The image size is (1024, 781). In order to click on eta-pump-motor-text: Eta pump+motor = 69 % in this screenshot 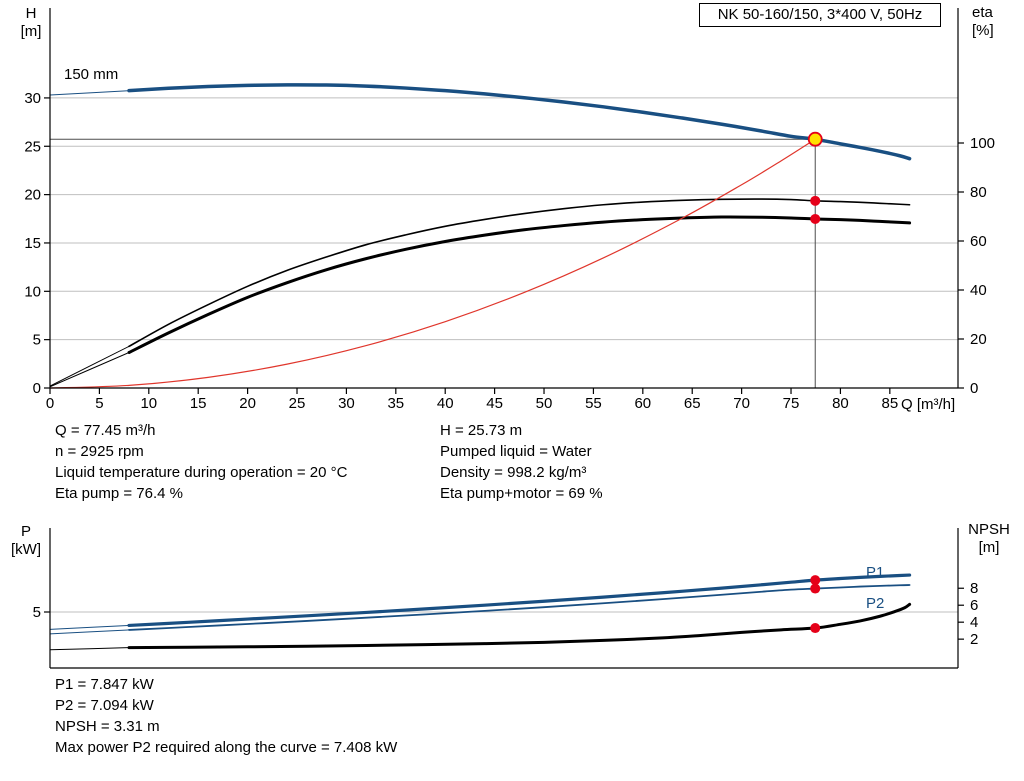, I will do `click(521, 493)`.